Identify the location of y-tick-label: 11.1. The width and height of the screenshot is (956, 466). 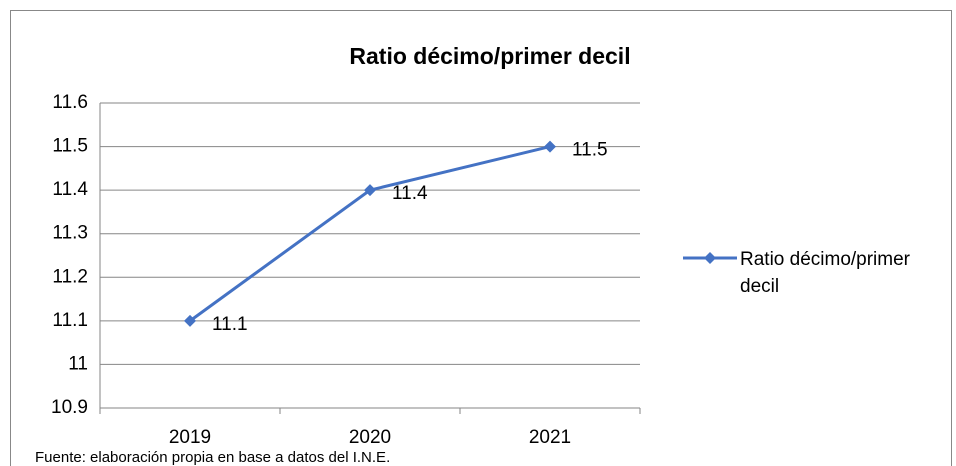
(70, 320).